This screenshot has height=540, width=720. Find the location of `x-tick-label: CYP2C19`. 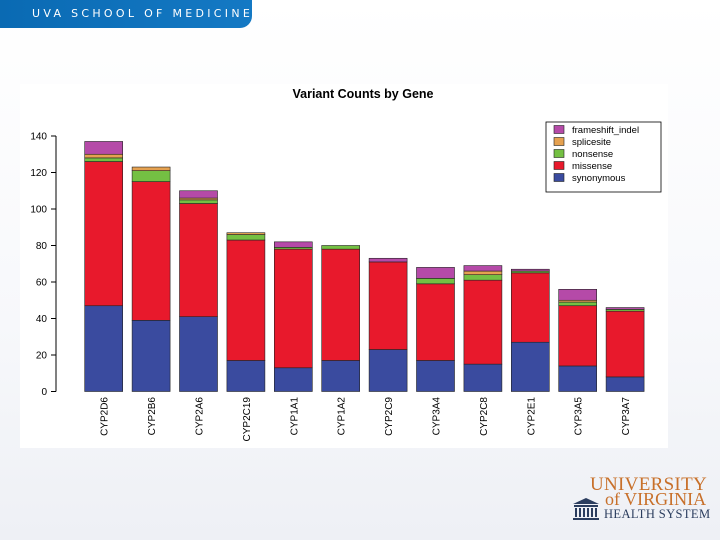

x-tick-label: CYP2C19 is located at coordinates (247, 419).